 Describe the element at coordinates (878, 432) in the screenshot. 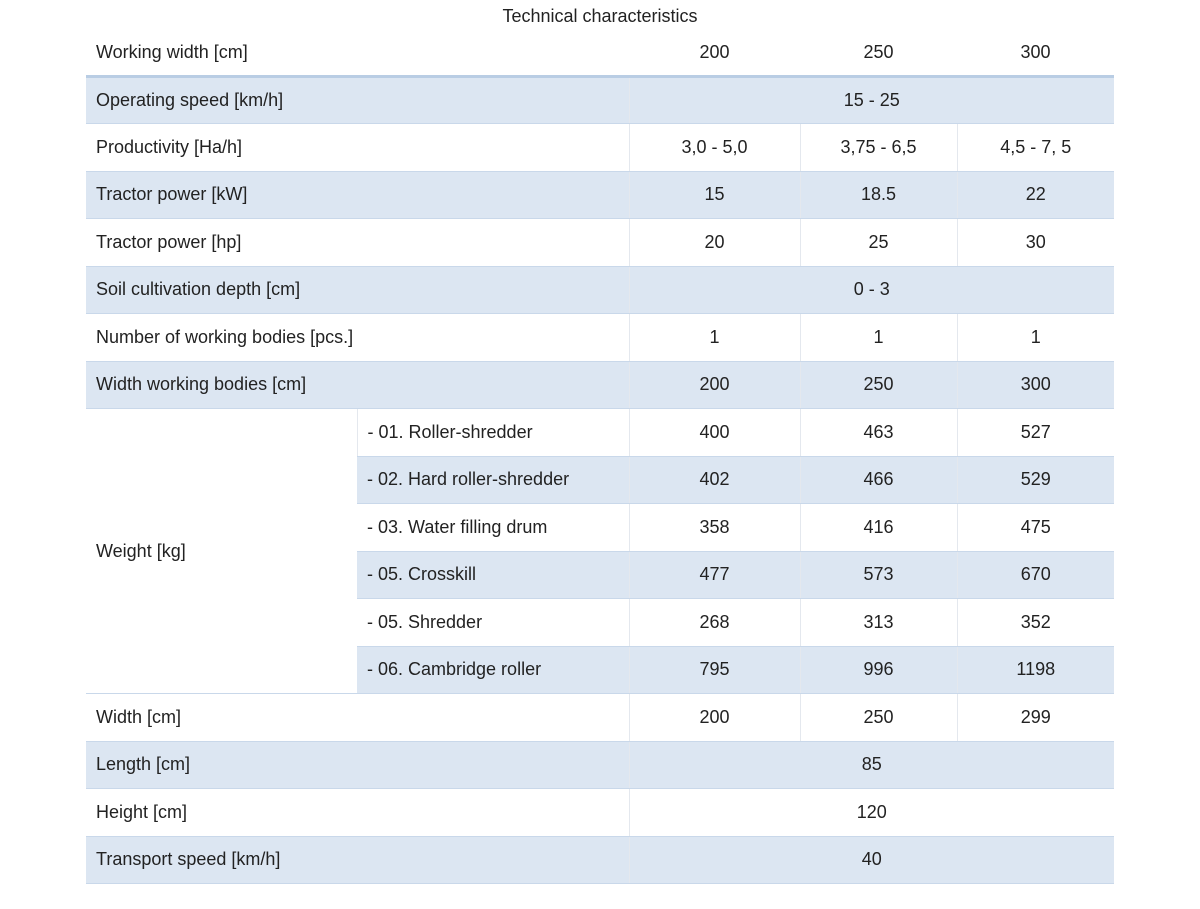

I see `value-cell: 463` at that location.